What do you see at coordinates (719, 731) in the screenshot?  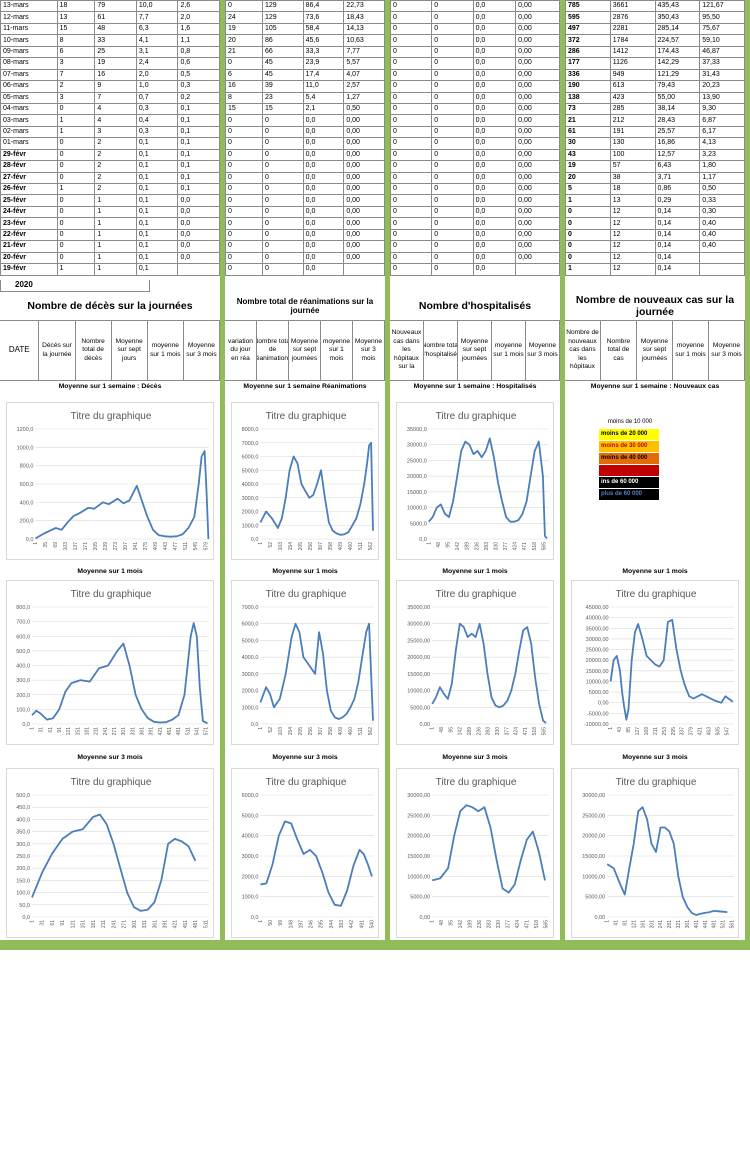 I see `x-tick-label: 505` at bounding box center [719, 731].